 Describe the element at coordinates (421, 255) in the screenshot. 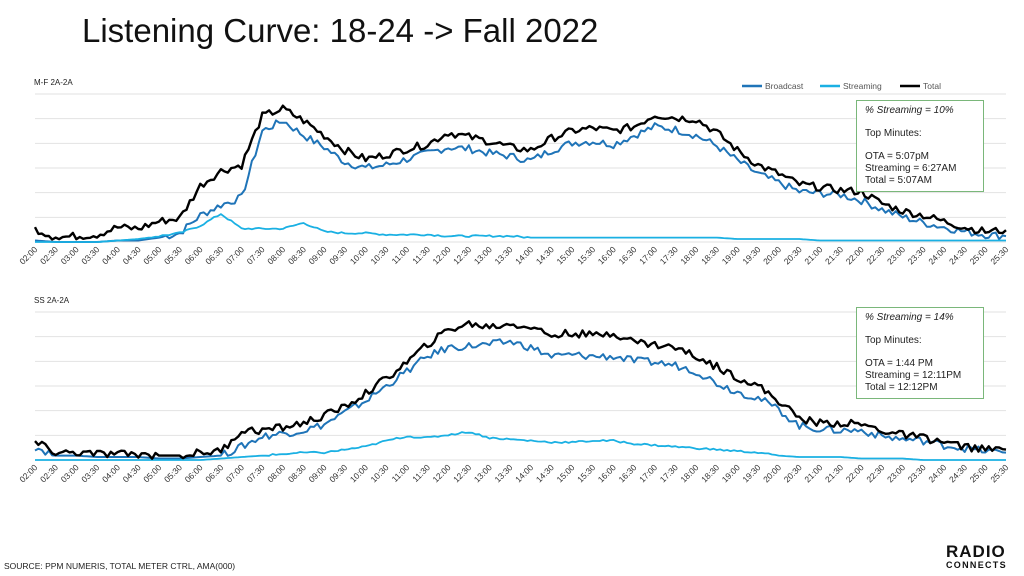

I see `x-tick-label: 11:30` at that location.